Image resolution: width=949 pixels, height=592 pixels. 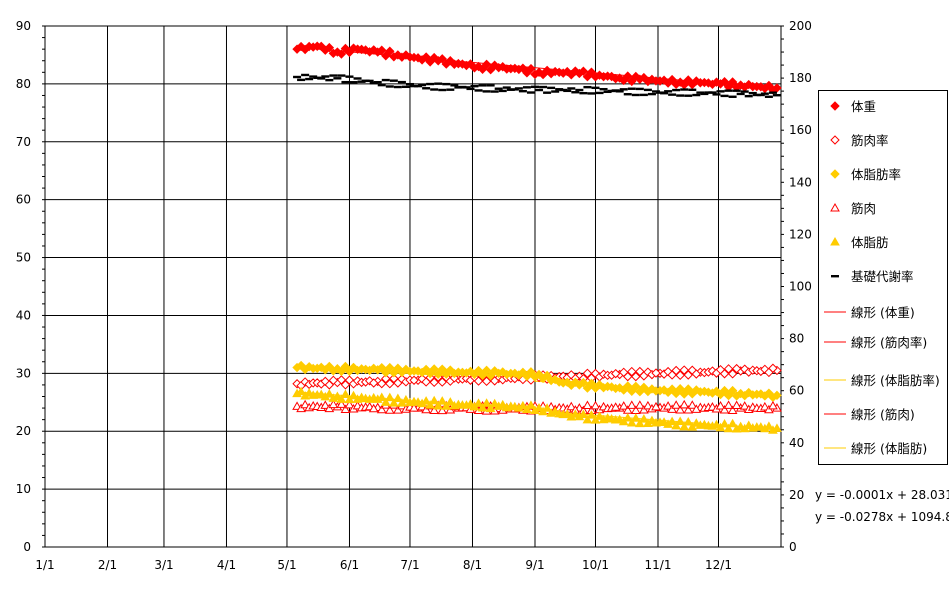 What do you see at coordinates (537, 410) in the screenshot?
I see `series-体脂肪` at bounding box center [537, 410].